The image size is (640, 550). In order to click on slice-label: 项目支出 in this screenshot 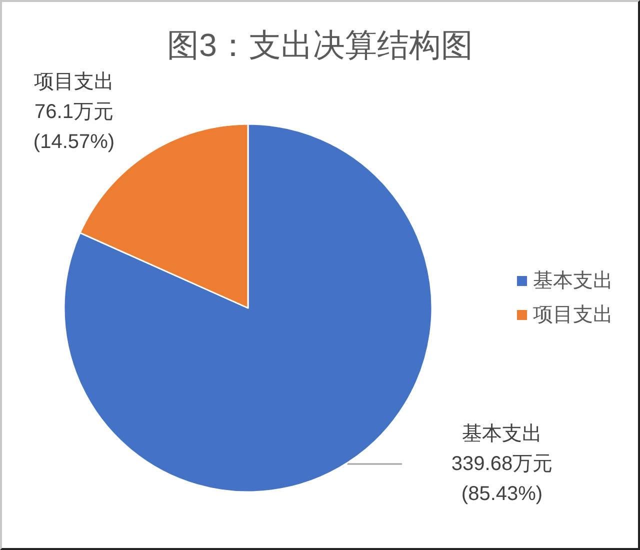, I will do `click(74, 82)`.